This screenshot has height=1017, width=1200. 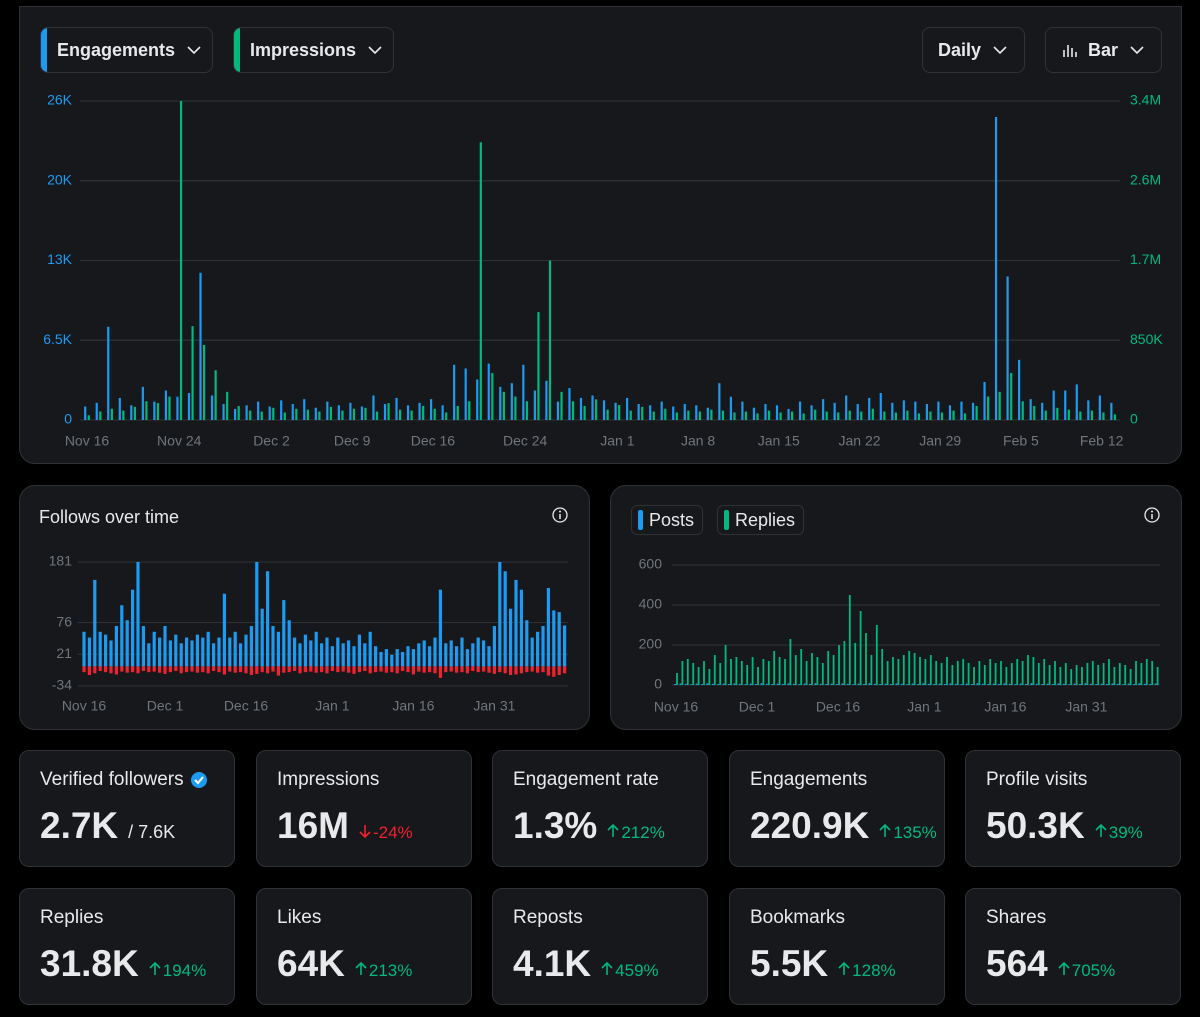 What do you see at coordinates (392, 832) in the screenshot?
I see `stat-change: -24%` at bounding box center [392, 832].